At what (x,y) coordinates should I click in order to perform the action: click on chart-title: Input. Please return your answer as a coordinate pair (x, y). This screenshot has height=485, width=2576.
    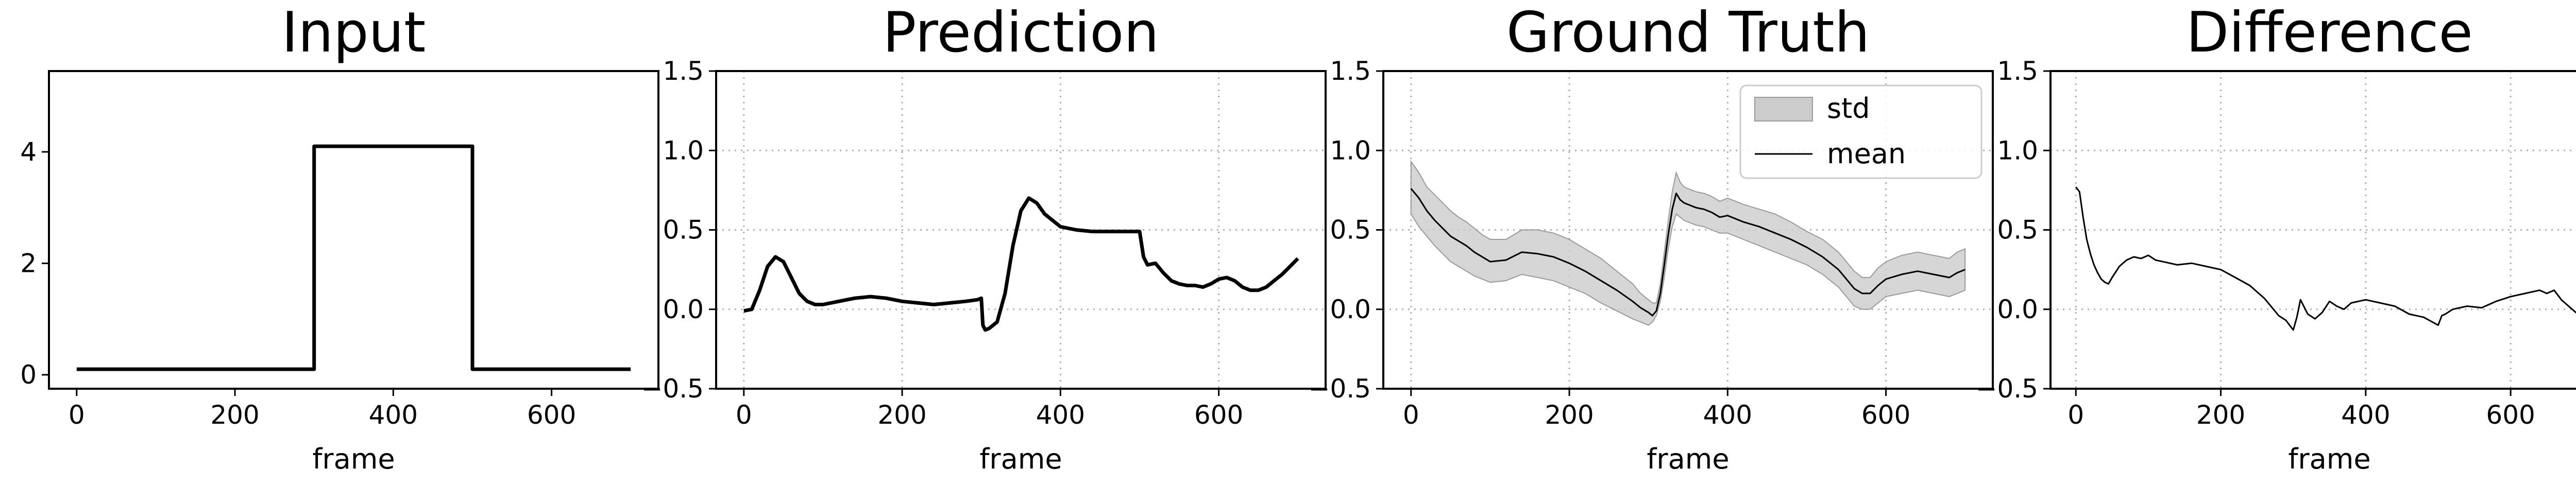
    Looking at the image, I should click on (354, 33).